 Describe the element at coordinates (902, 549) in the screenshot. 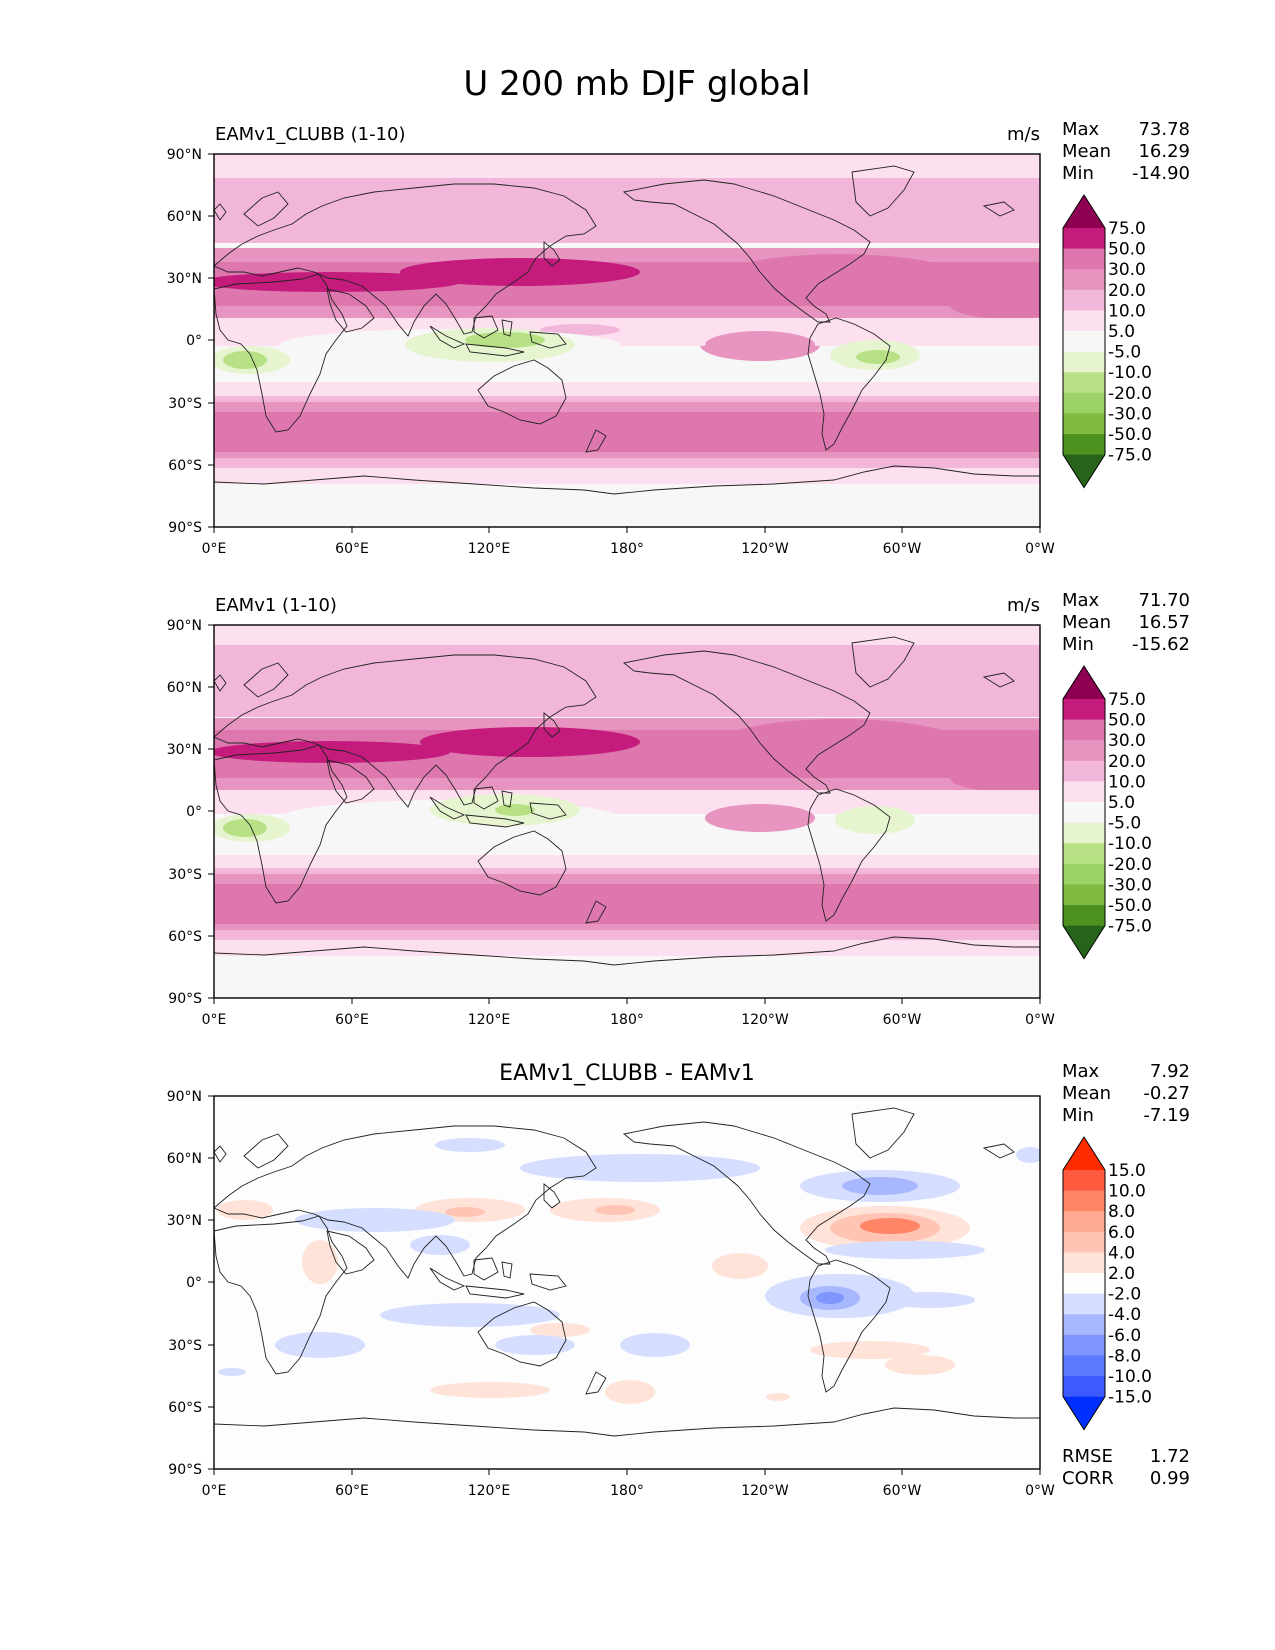

I see `lon-tick-label: 60°W` at that location.